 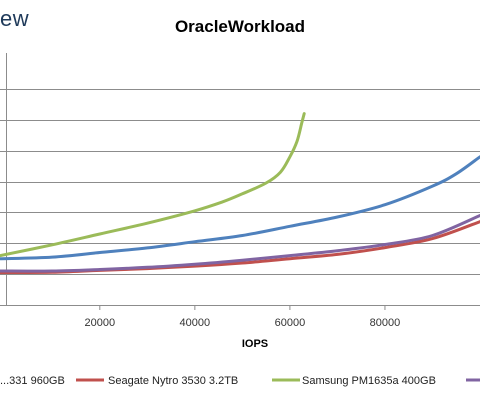 What do you see at coordinates (243, 317) in the screenshot?
I see `x-axis-ticks: 20000 40000 60000 80000` at bounding box center [243, 317].